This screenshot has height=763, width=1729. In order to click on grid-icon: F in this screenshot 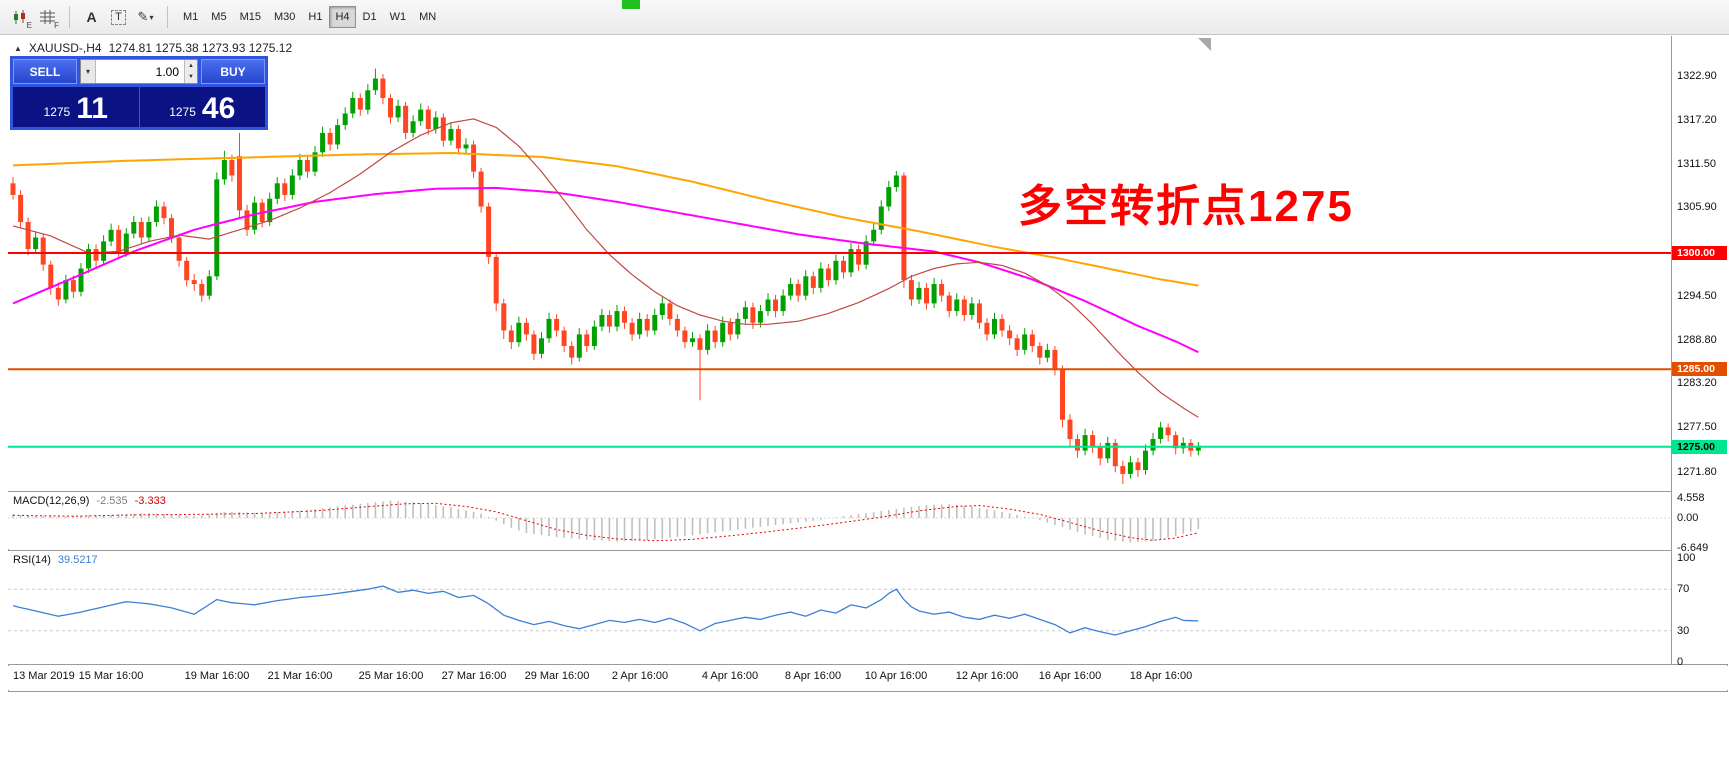, I will do `click(47, 17)`.